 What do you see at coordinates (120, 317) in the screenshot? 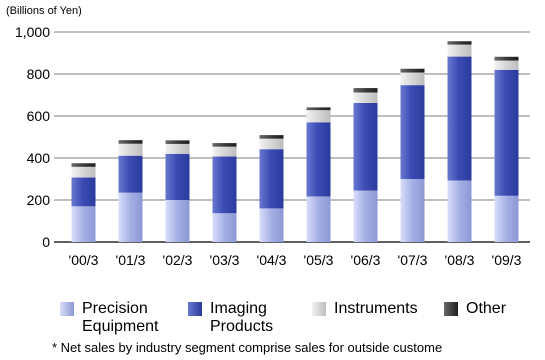
I see `legend-label-precision: Precision Equipment` at bounding box center [120, 317].